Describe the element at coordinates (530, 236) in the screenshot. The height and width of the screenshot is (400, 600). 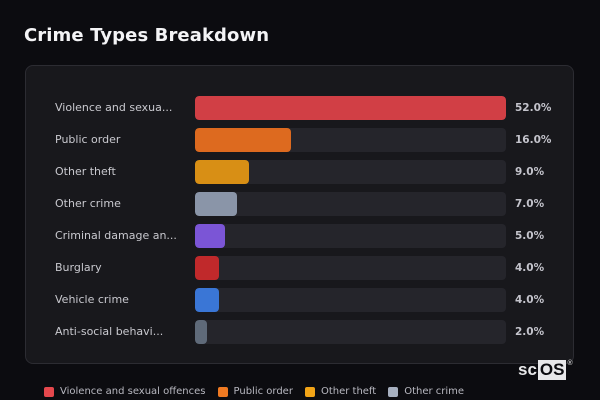
I see `bar-value-label: 5.0%` at that location.